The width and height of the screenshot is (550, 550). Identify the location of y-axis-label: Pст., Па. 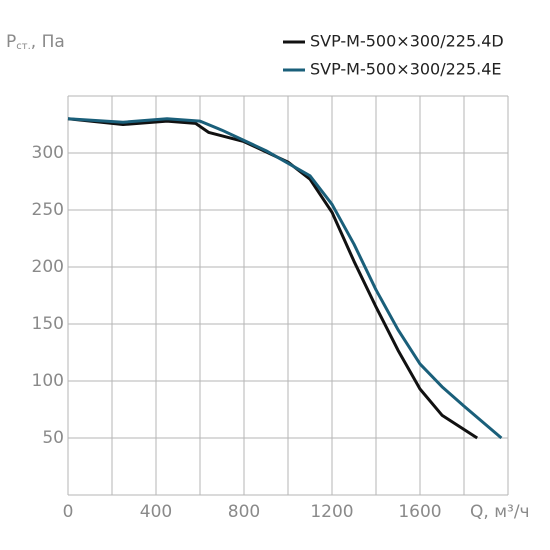
(35, 42).